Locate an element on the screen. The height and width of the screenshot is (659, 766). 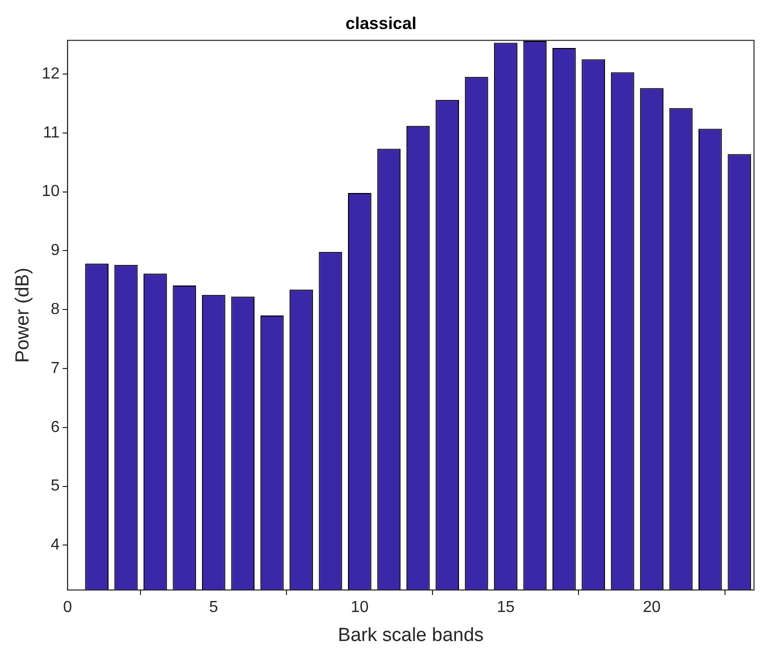
y-tick-label: 8 is located at coordinates (55, 309).